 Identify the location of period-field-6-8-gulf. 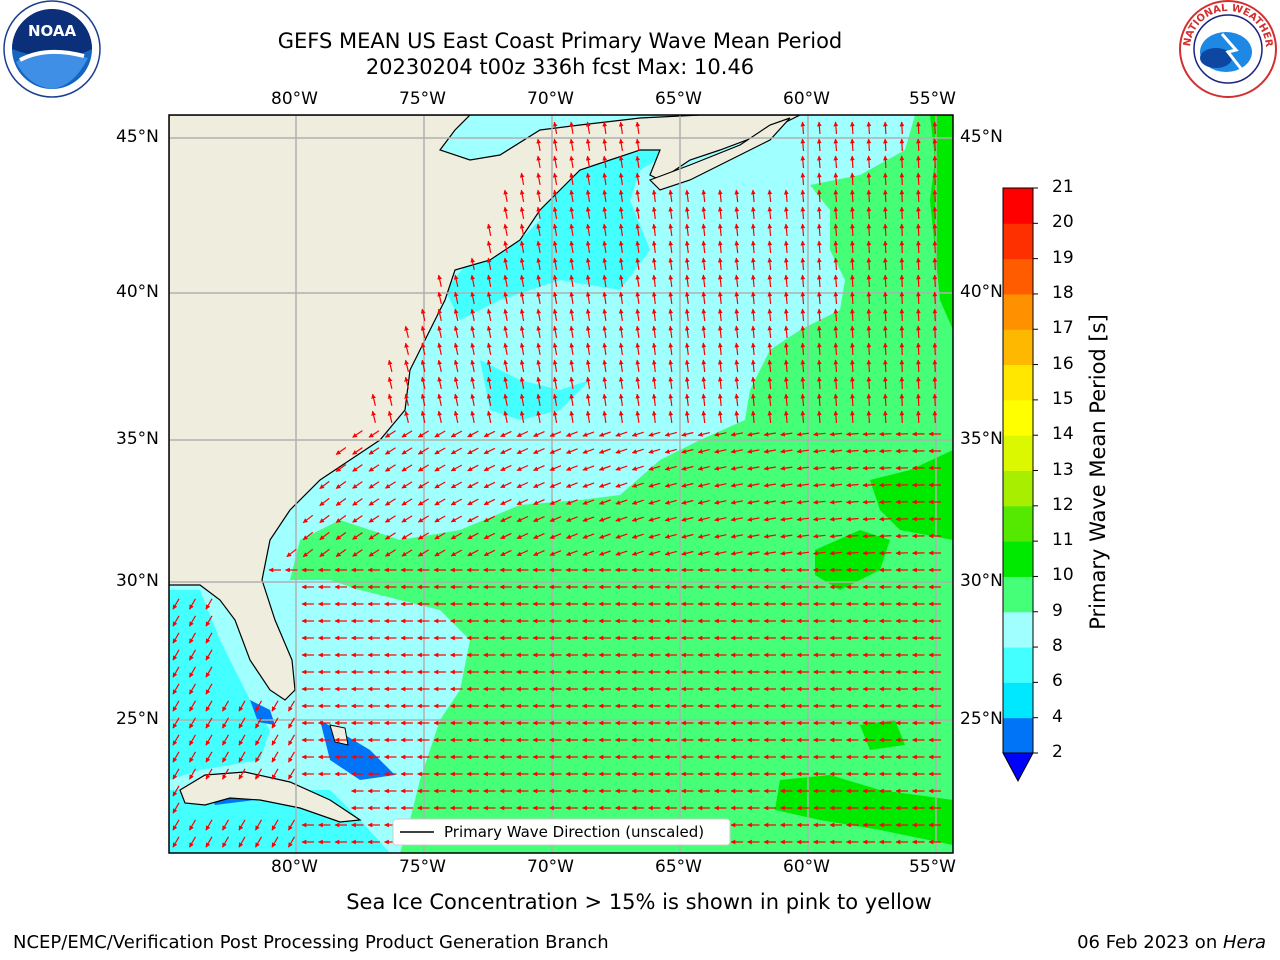
(219, 685).